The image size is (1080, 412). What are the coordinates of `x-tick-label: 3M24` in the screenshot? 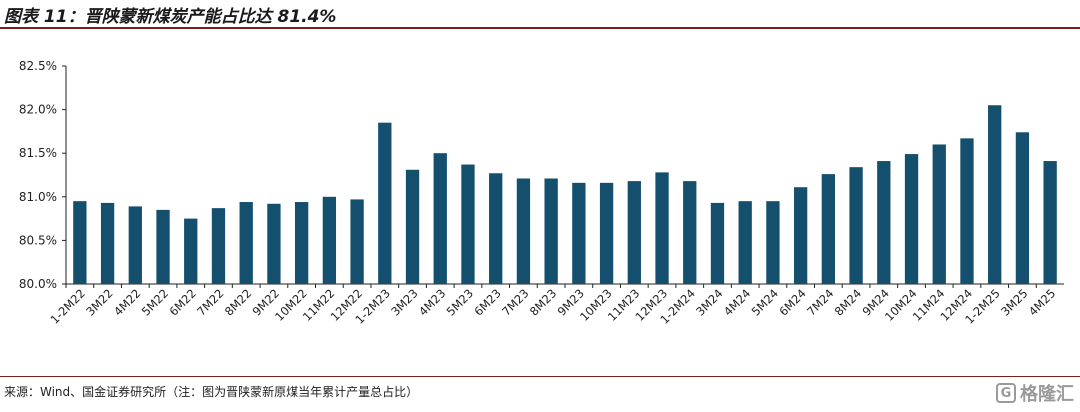 It's located at (709, 302).